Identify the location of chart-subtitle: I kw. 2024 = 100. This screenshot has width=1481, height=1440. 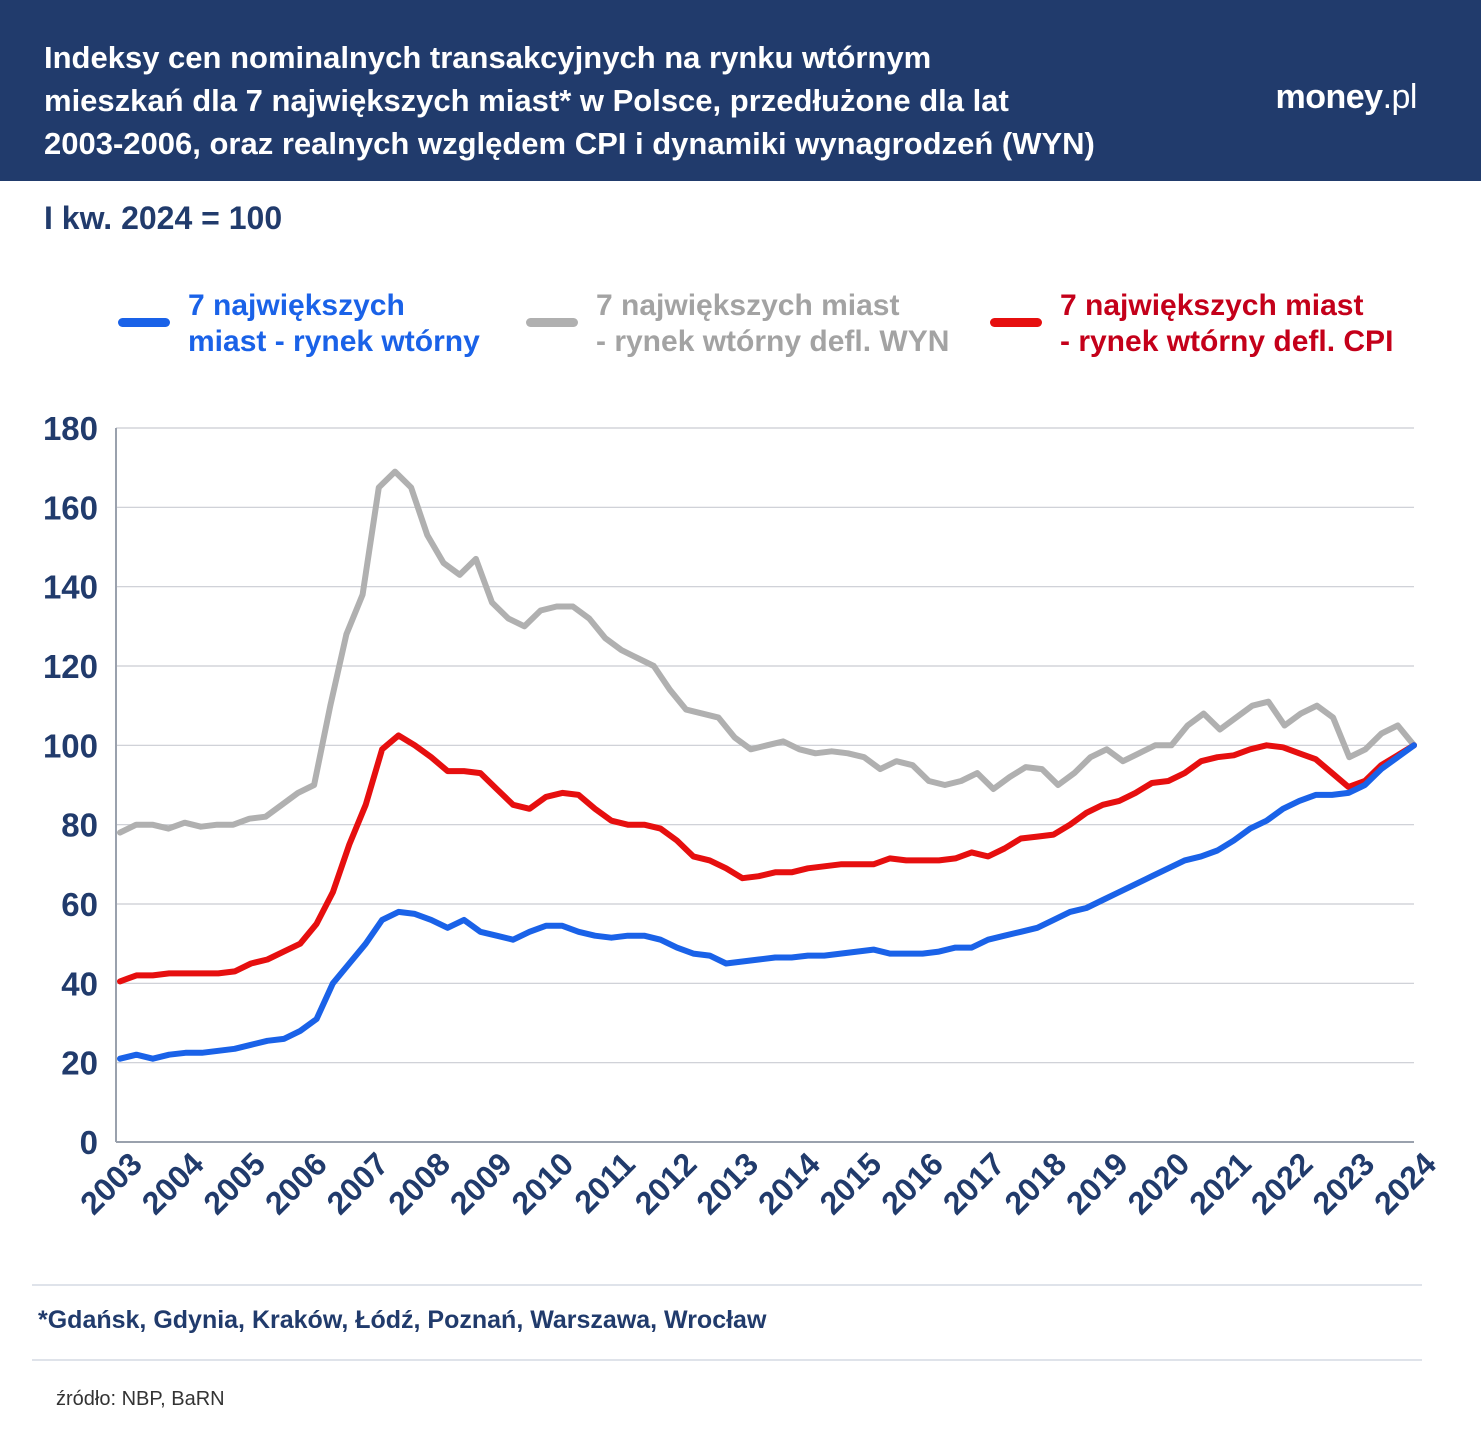
(163, 218).